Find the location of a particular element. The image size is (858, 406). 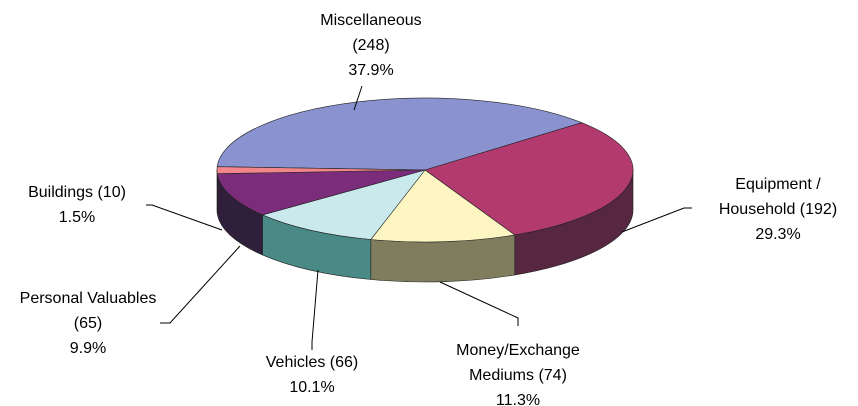

value-label: (65) is located at coordinates (88, 323).